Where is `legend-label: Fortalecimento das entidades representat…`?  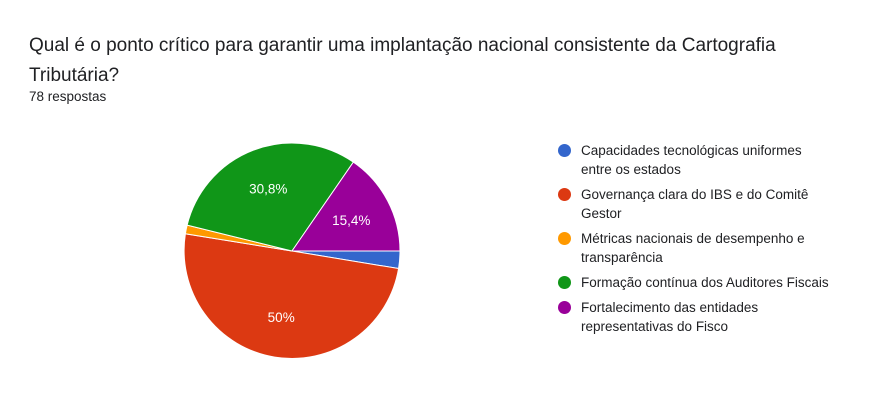 legend-label: Fortalecimento das entidades representat… is located at coordinates (670, 317).